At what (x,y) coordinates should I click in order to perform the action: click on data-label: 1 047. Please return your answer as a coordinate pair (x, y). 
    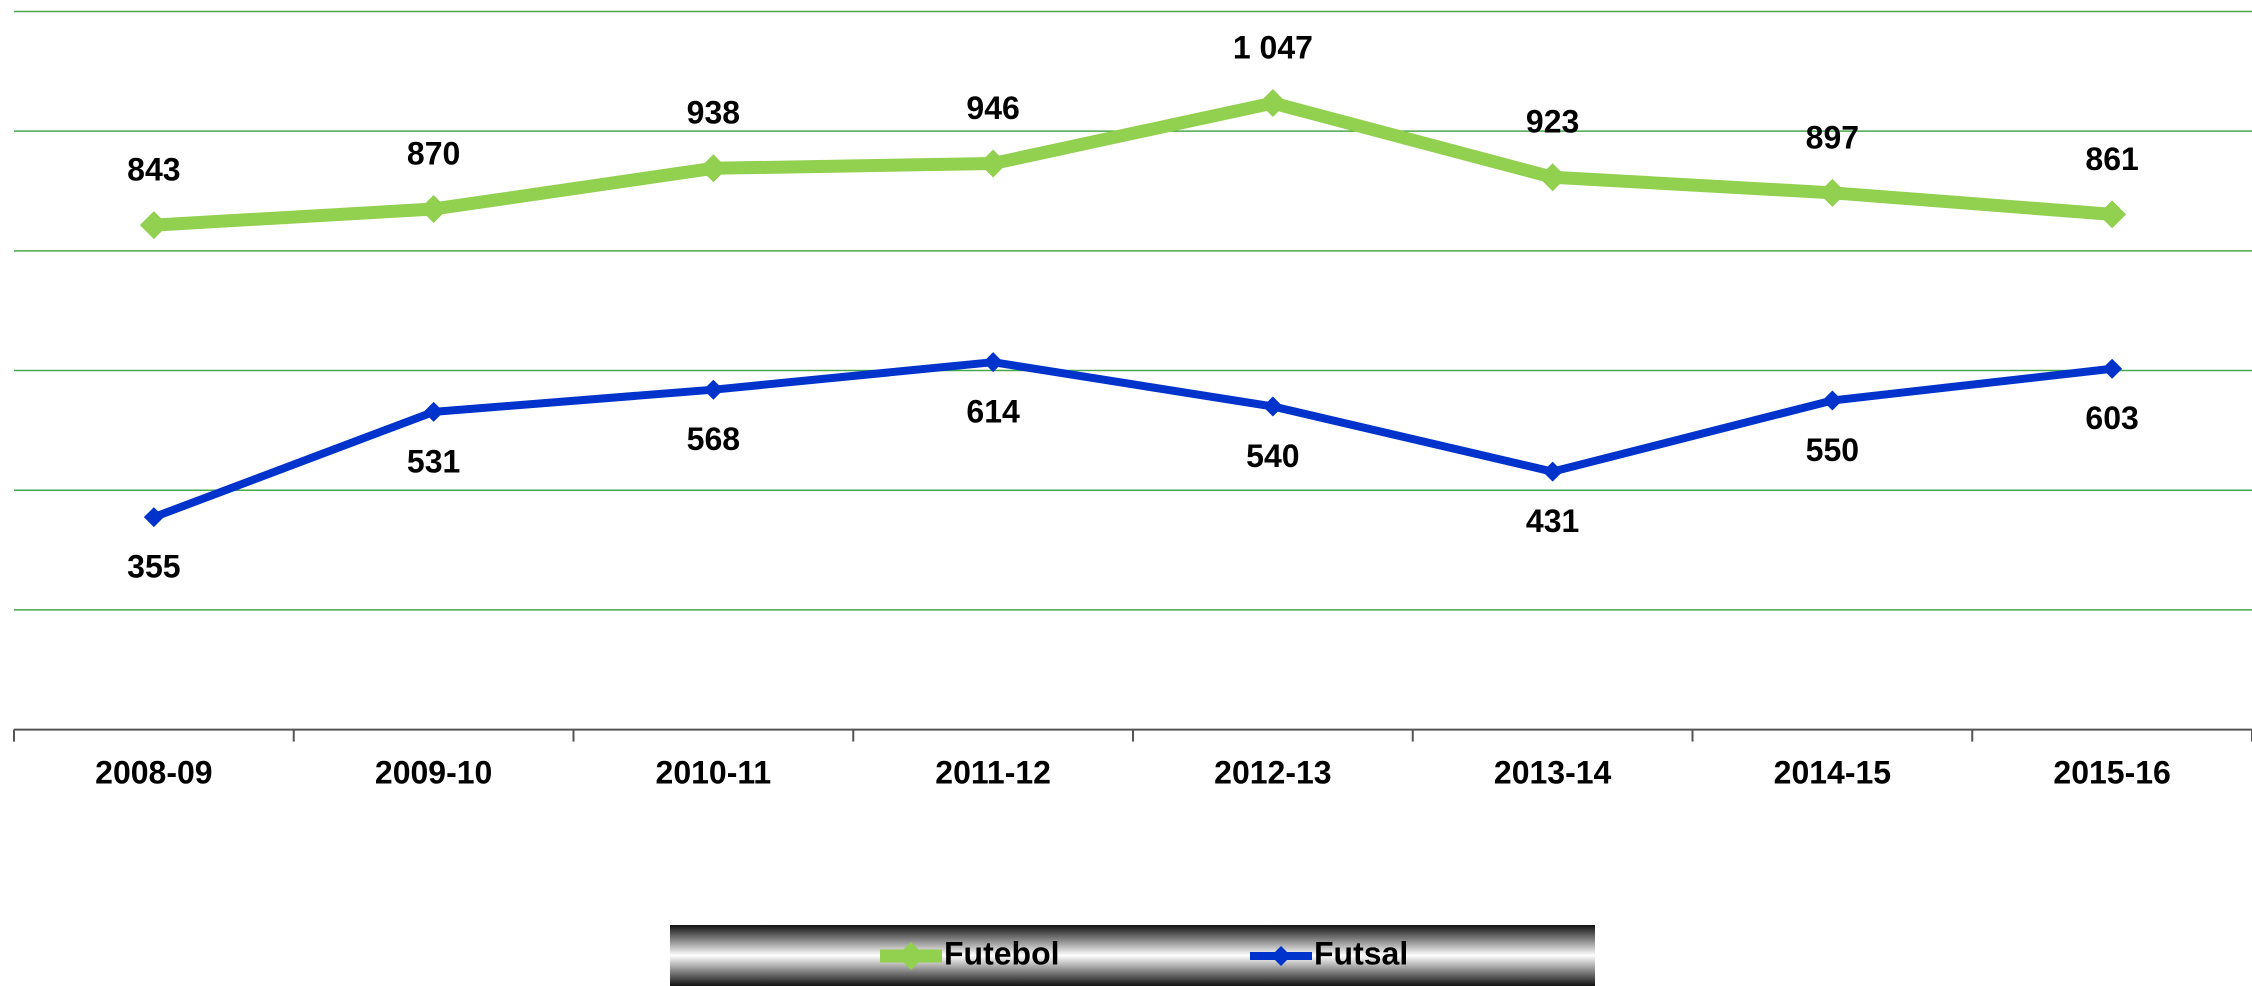
    Looking at the image, I should click on (1273, 48).